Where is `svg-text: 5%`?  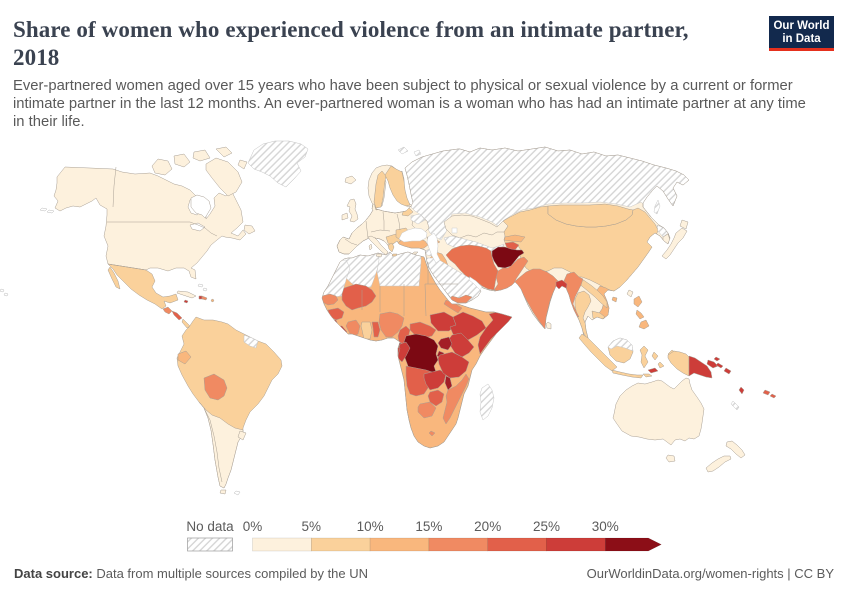 svg-text: 5% is located at coordinates (312, 526).